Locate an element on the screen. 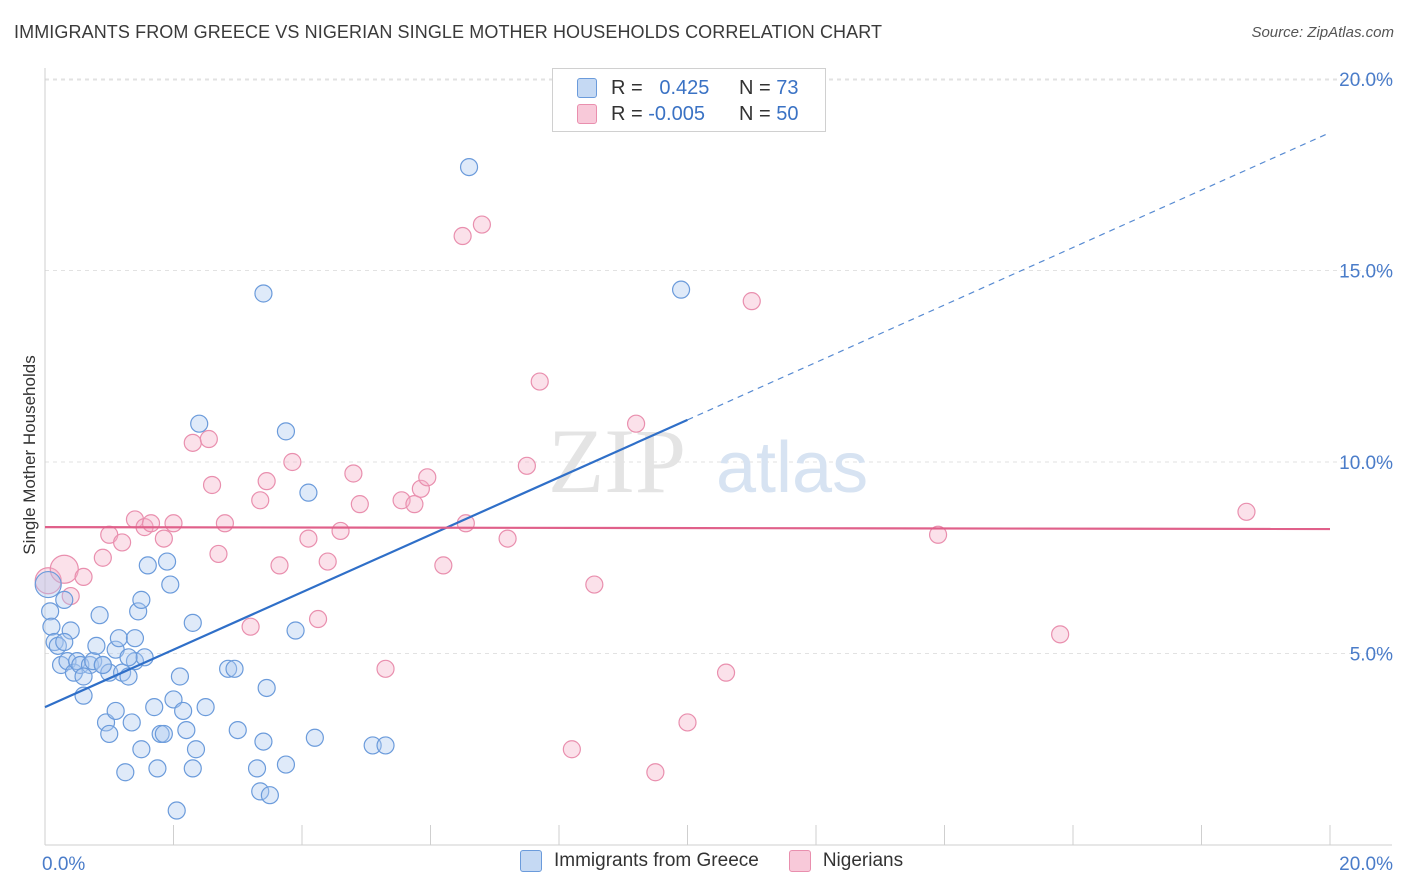 The width and height of the screenshot is (1406, 892). y-tick-labels: 5.0% 10.0% 15.0% 20.0% is located at coordinates (1366, 368).